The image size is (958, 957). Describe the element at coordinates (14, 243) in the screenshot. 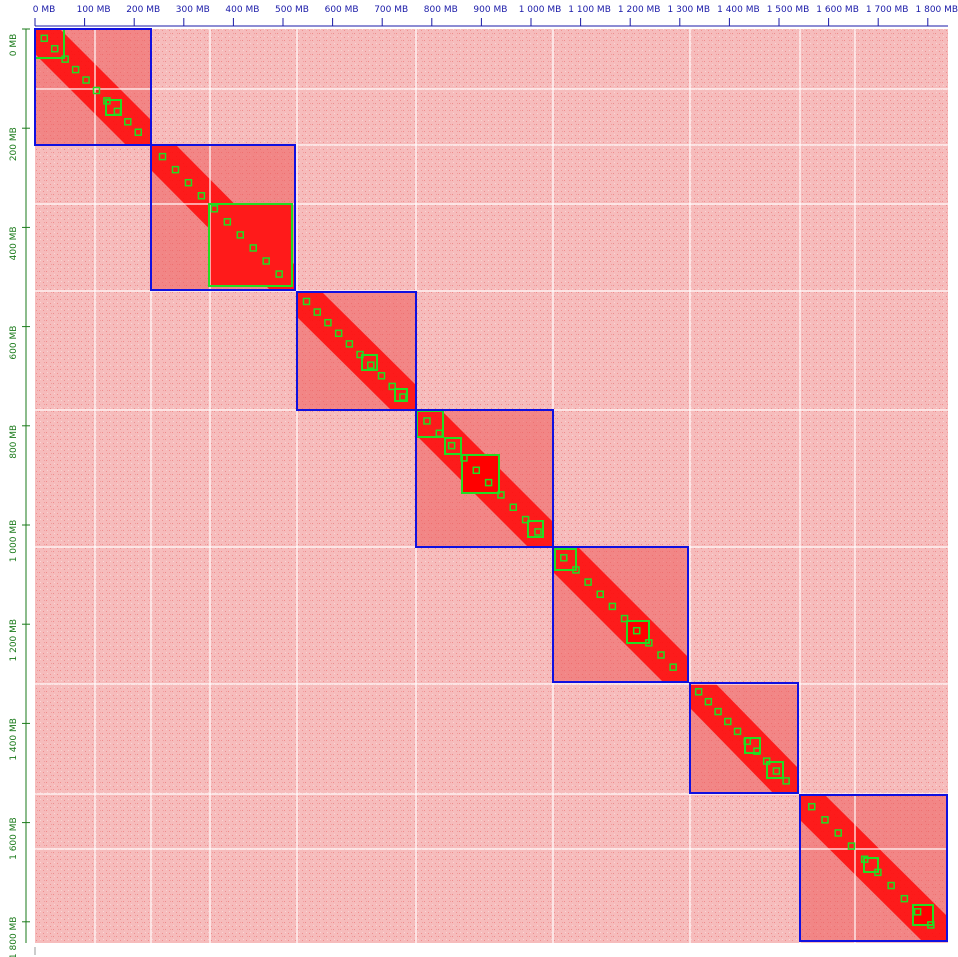

I see `left-tick-label: 400 MB` at that location.